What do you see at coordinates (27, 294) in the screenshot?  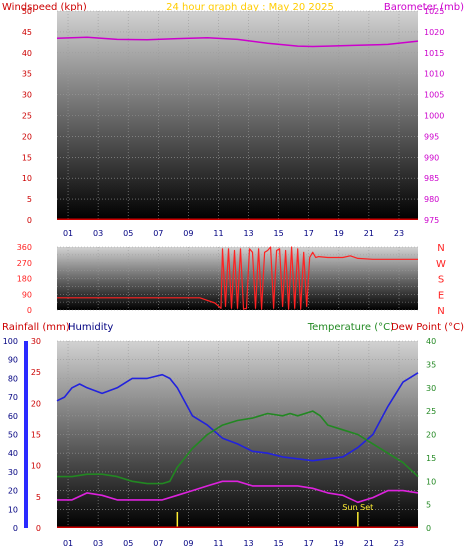 I see `direction-tick-label: 90` at bounding box center [27, 294].